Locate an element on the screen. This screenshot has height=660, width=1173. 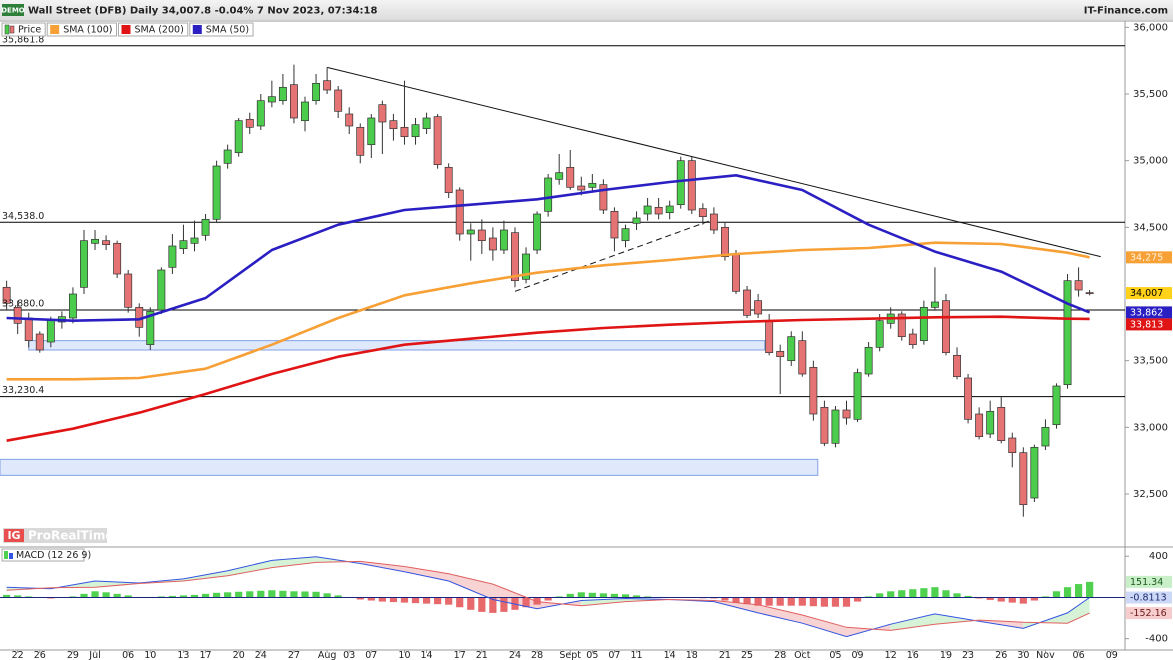
level-label: 33,880.0 is located at coordinates (23, 304).